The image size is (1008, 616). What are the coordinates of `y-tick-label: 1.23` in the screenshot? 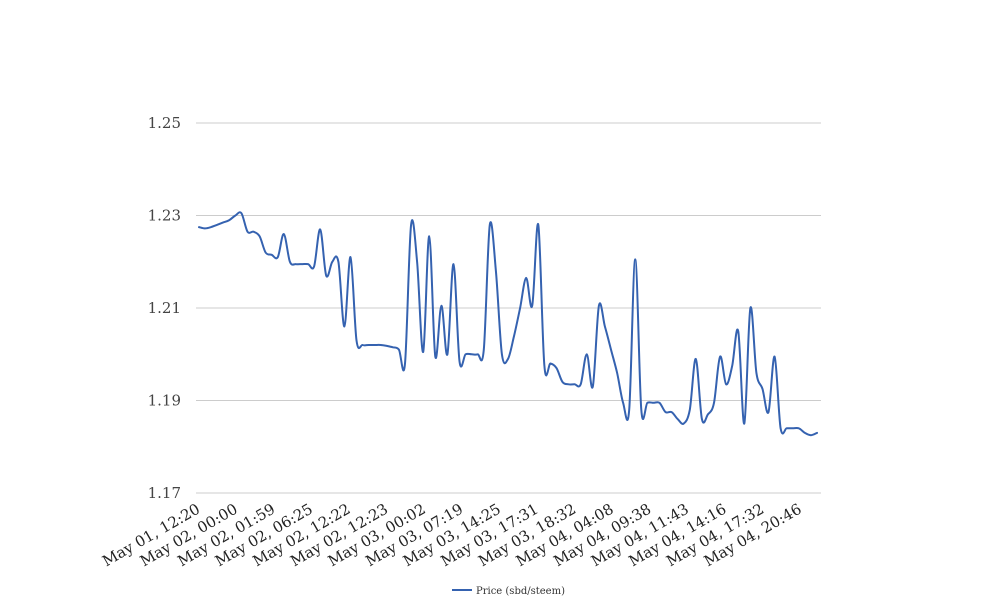 It's located at (164, 216).